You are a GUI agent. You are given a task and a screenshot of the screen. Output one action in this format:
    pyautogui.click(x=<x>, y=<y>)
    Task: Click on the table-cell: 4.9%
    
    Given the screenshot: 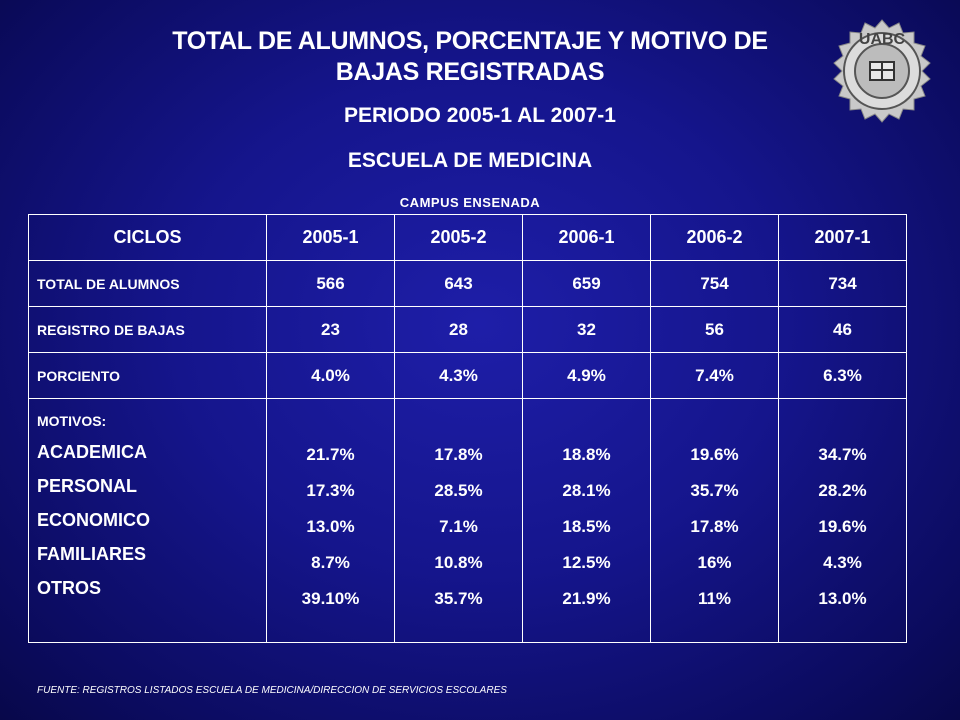 What is the action you would take?
    pyautogui.click(x=586, y=375)
    